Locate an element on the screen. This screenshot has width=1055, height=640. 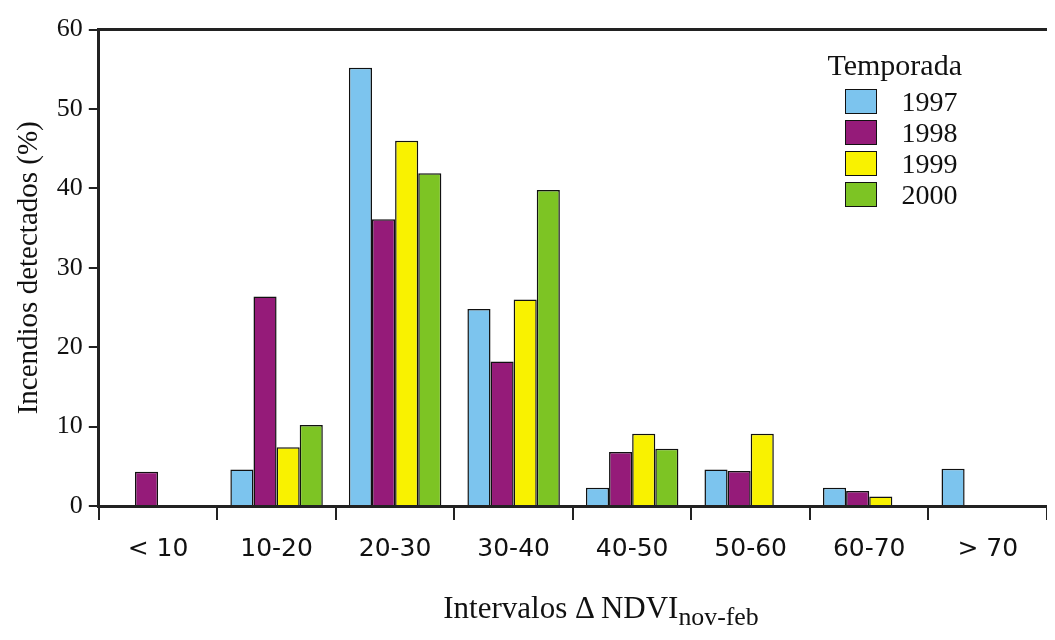
y-tick-label: 40 is located at coordinates (69, 187).